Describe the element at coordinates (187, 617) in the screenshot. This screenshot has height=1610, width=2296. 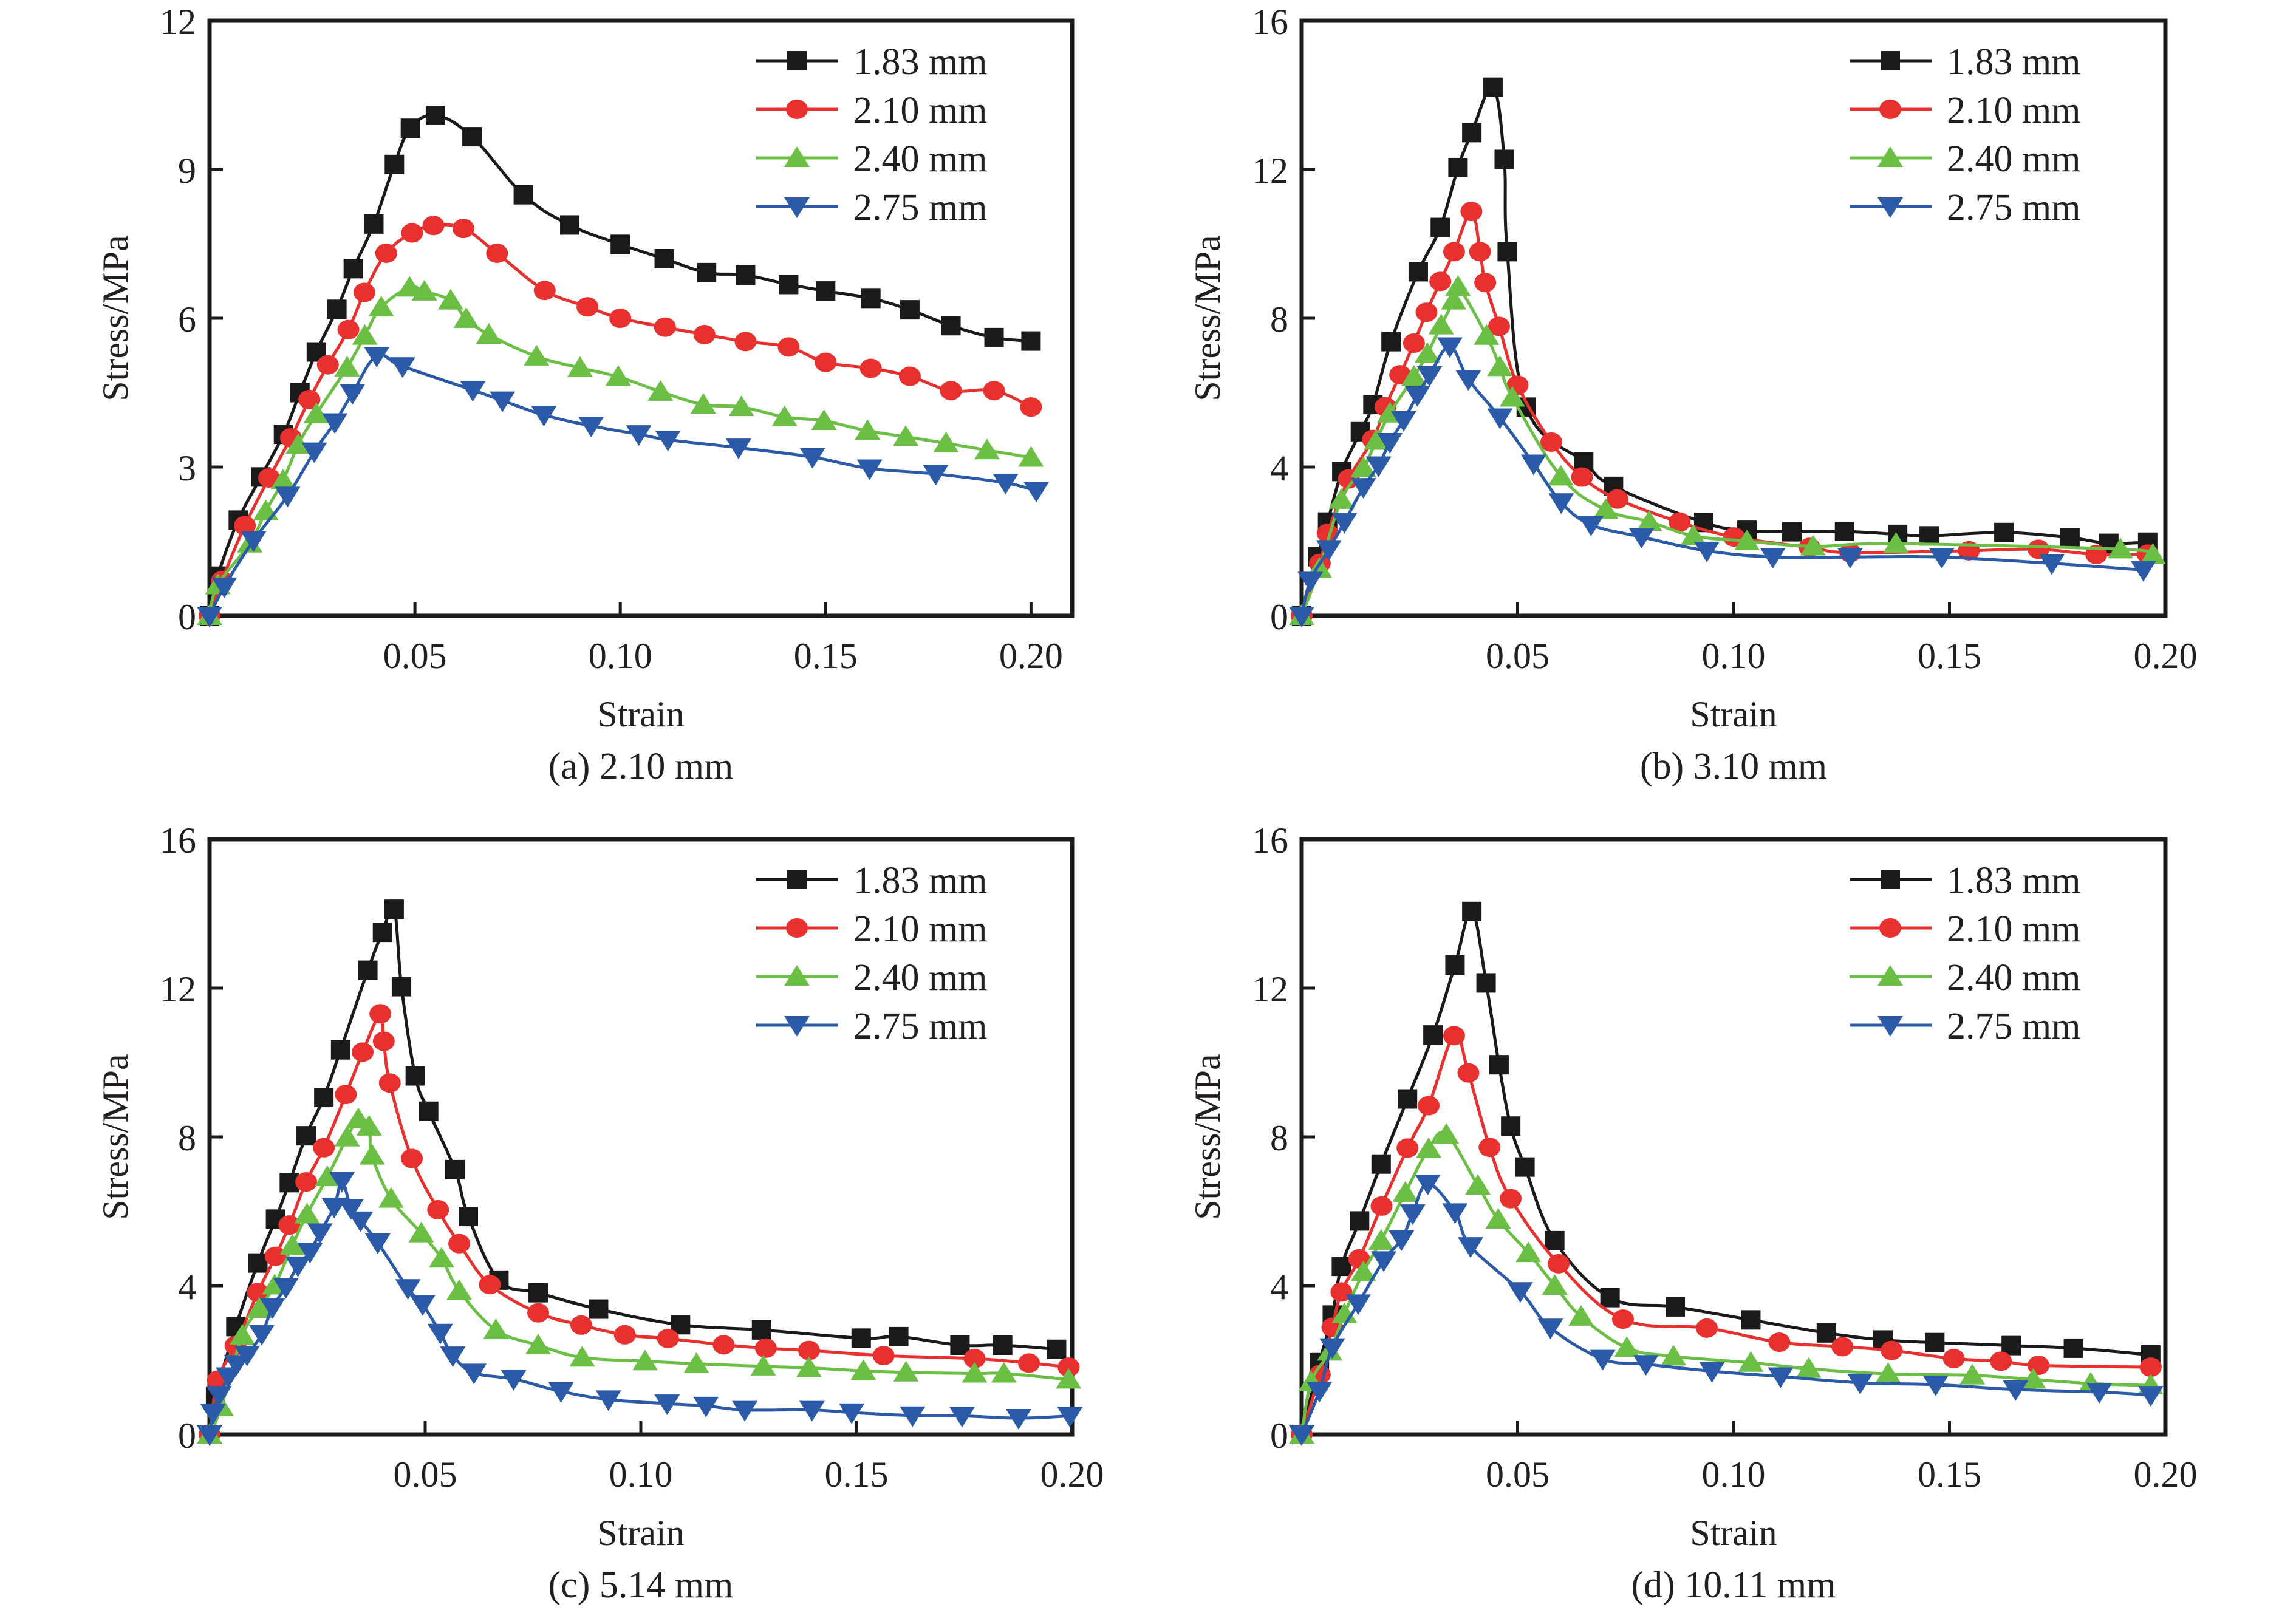
I see `y-tick-label: 0` at that location.